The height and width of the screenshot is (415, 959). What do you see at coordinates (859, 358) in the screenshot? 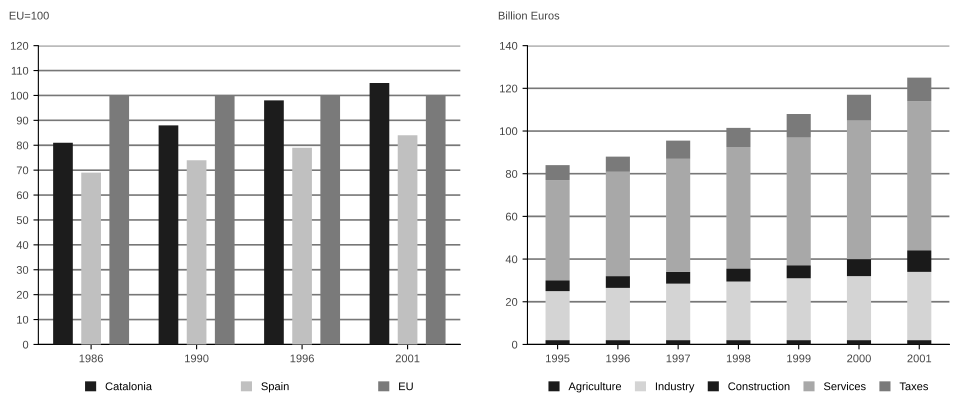
I see `x-tick-label: 2000` at bounding box center [859, 358].